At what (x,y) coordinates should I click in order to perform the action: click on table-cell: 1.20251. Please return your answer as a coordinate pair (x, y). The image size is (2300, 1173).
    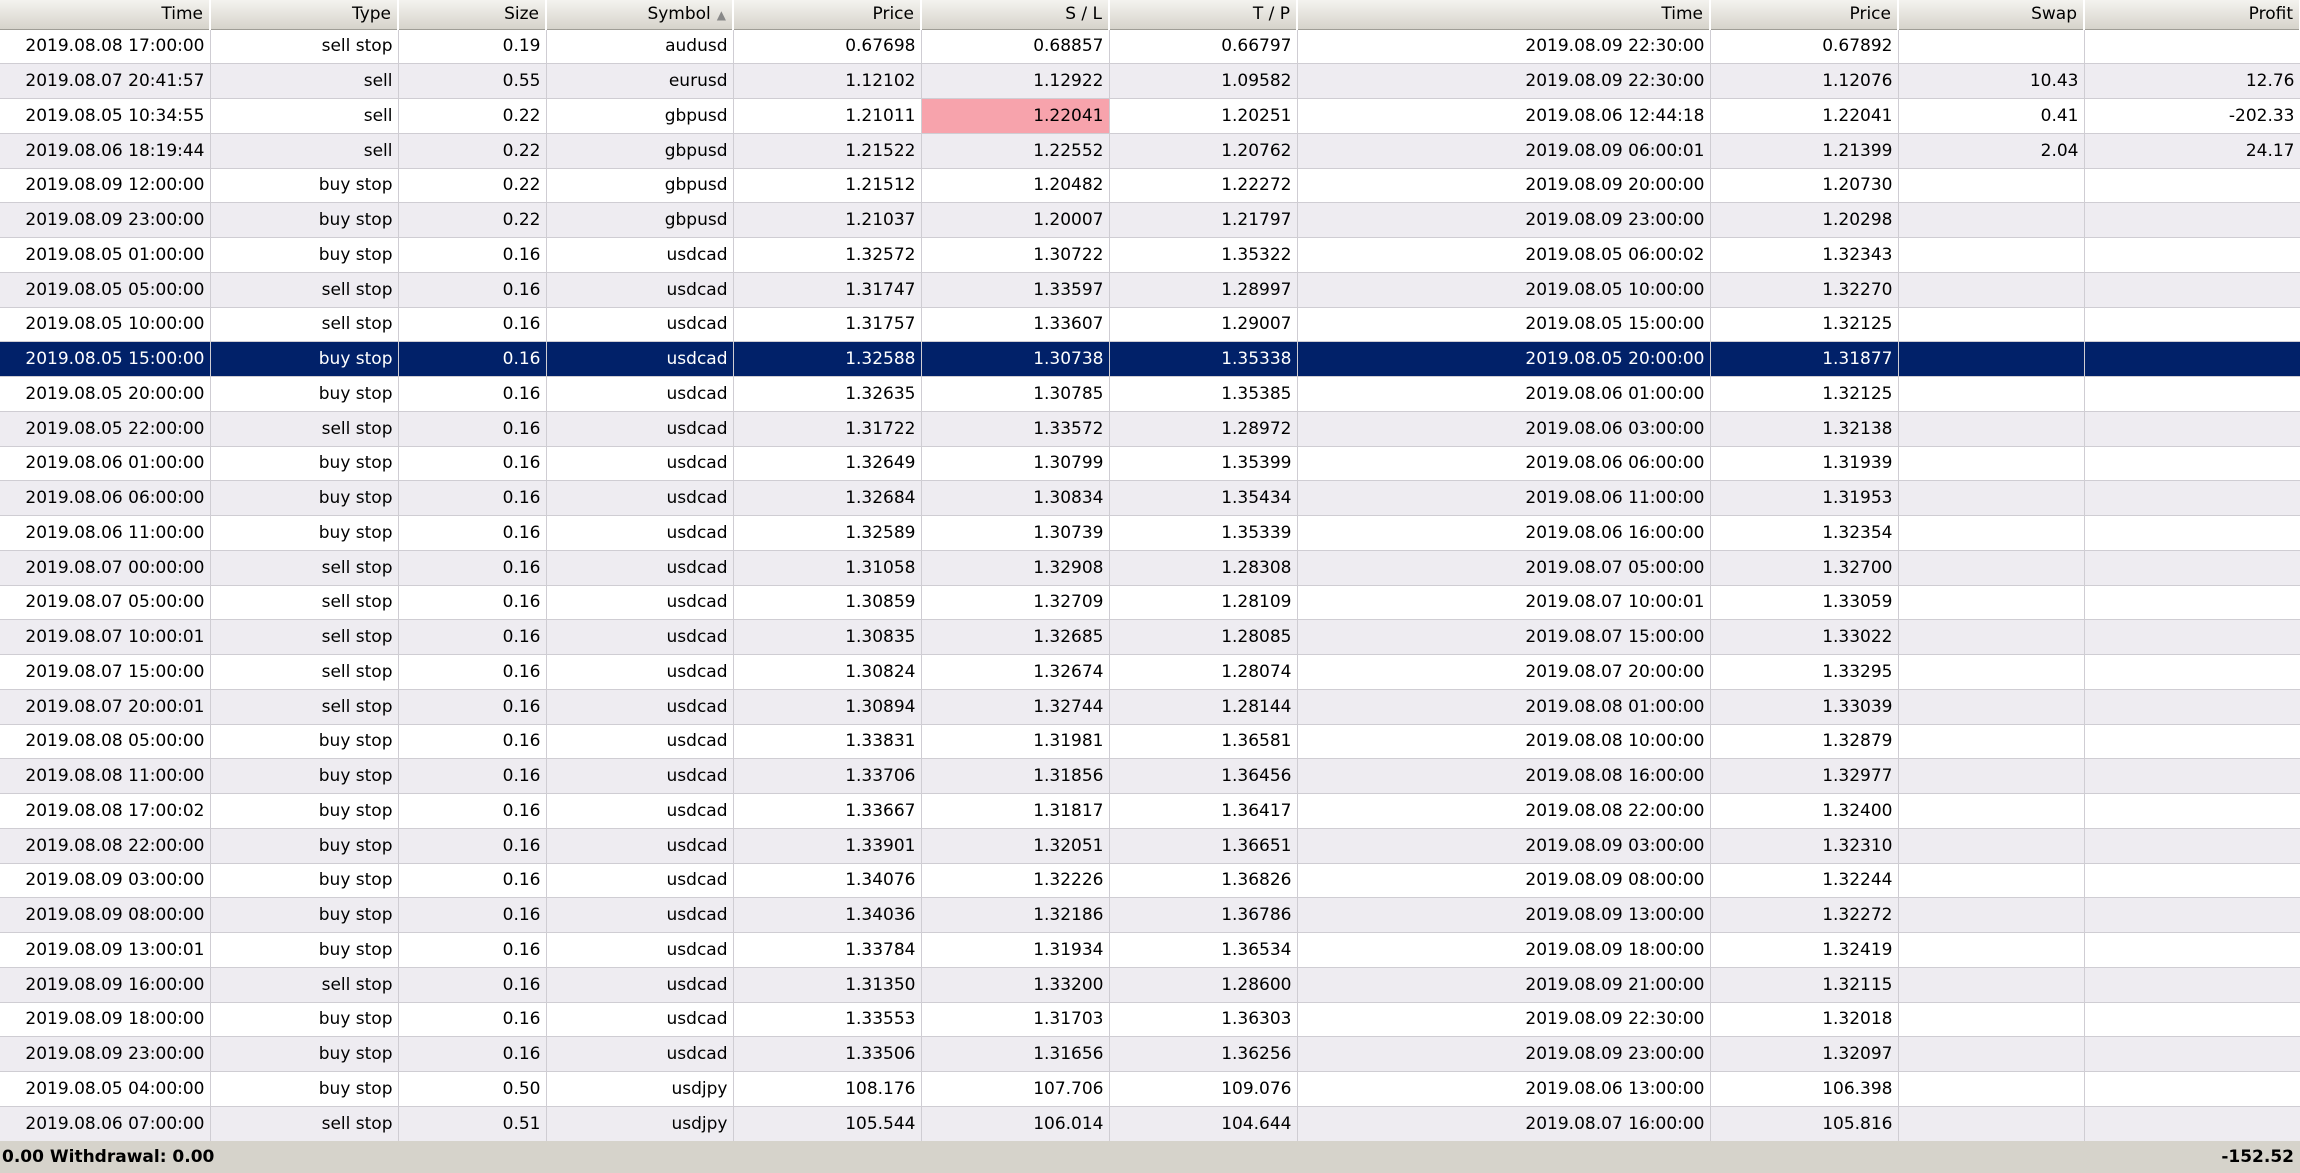
    Looking at the image, I should click on (1203, 116).